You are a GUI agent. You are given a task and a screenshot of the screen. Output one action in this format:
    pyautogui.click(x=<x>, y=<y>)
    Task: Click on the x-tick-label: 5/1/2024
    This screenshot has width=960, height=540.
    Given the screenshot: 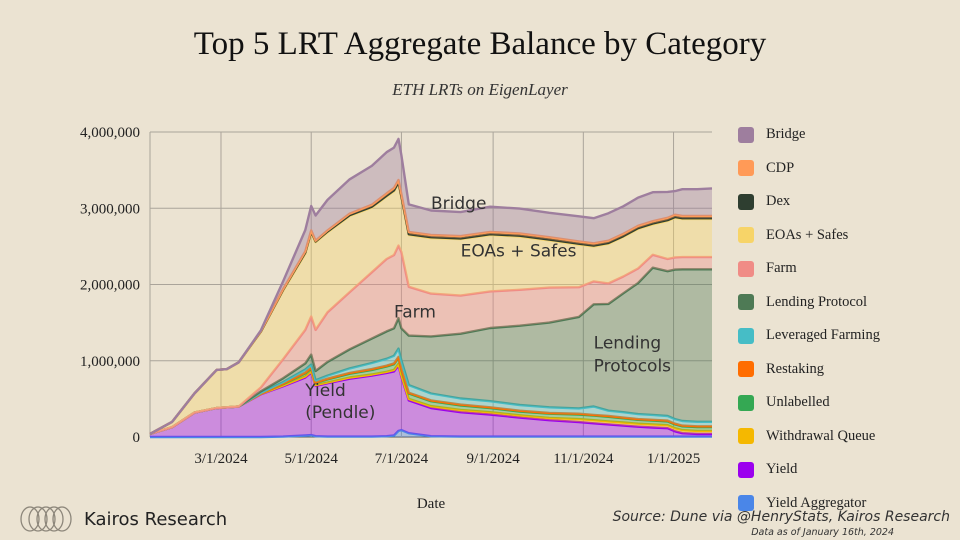 What is the action you would take?
    pyautogui.click(x=312, y=459)
    